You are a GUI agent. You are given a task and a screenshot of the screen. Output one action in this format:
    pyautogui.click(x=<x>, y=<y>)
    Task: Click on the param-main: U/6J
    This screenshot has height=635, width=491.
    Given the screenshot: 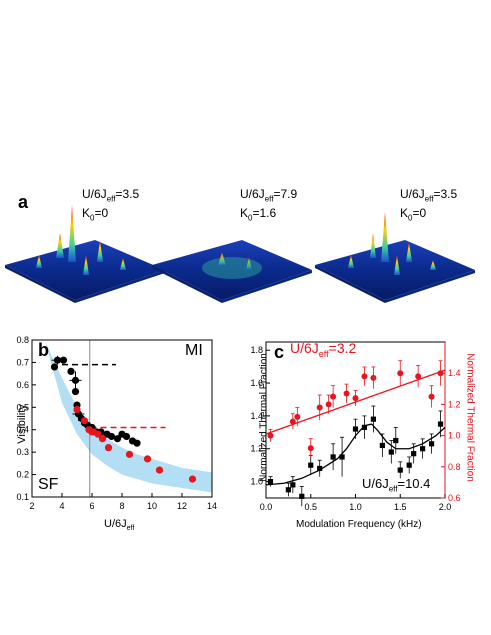 What is the action you would take?
    pyautogui.click(x=412, y=194)
    